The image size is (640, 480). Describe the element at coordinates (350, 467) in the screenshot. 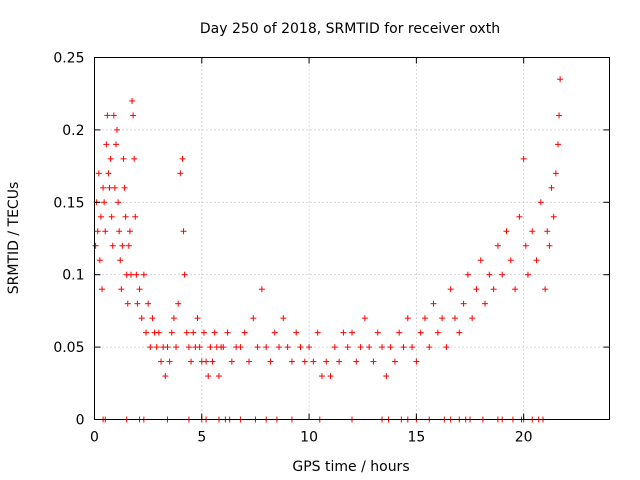

I see `x-axis-label: GPS time / hours` at that location.